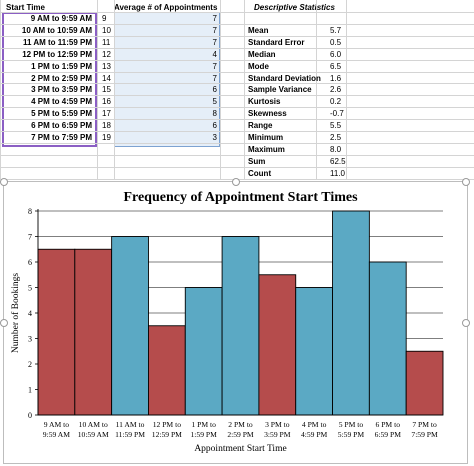 The image size is (474, 466). Describe the element at coordinates (106, 54) in the screenshot. I see `index-cell: 12` at that location.